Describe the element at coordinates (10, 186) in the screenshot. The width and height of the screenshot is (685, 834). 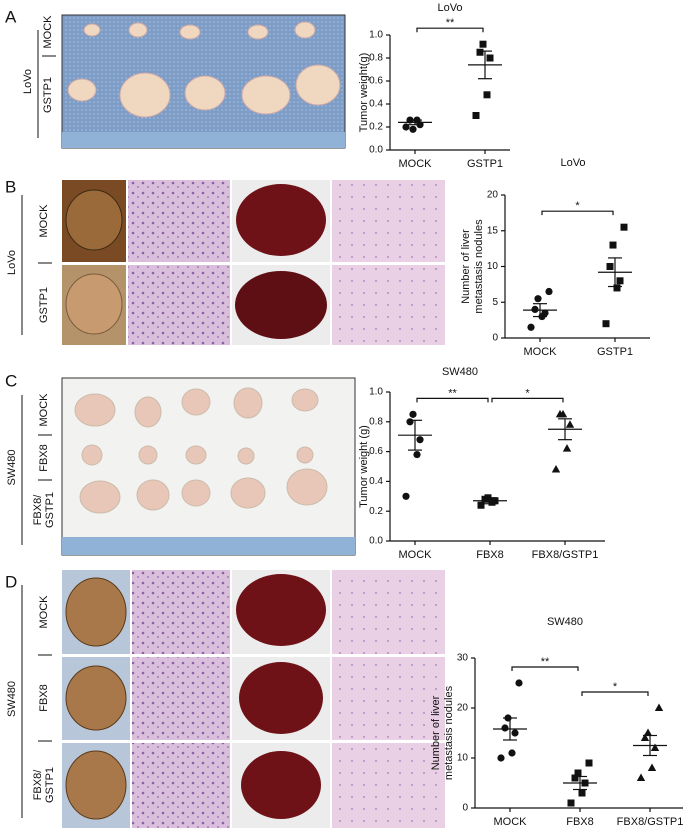
I see `panel-letter: B` at that location.